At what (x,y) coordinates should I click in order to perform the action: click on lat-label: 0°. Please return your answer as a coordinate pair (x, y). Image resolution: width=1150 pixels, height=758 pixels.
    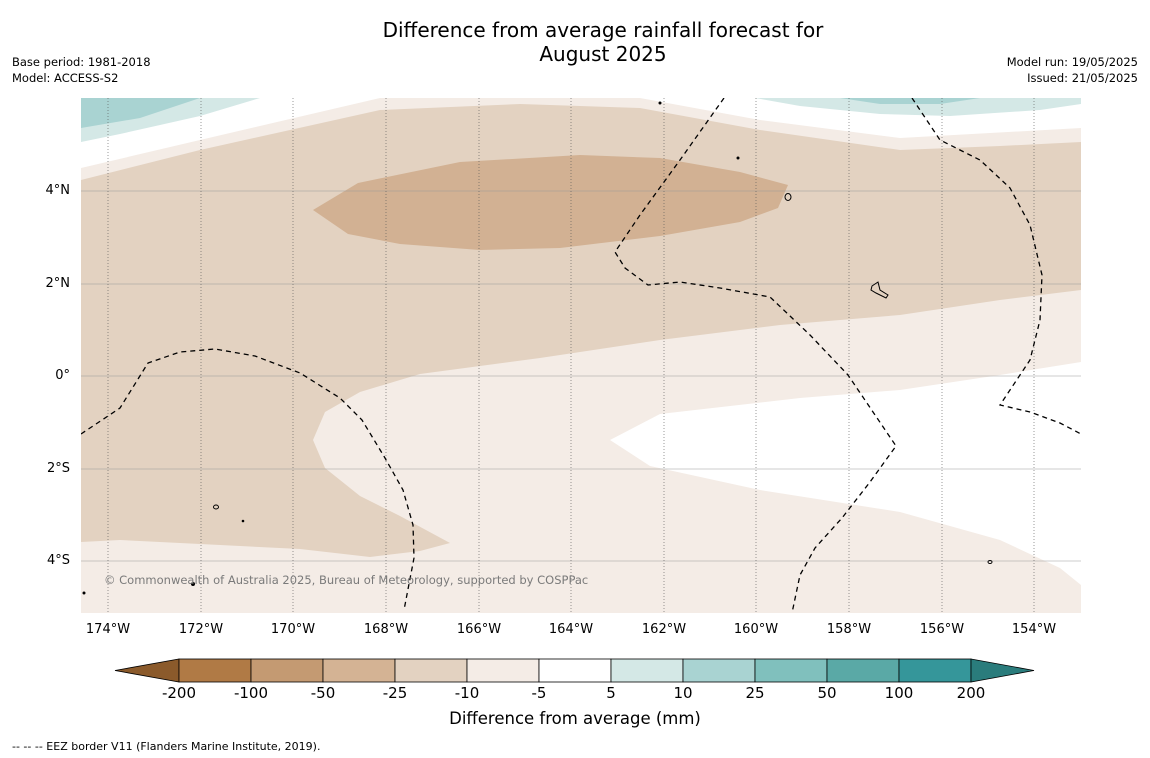
    Looking at the image, I should click on (62, 375).